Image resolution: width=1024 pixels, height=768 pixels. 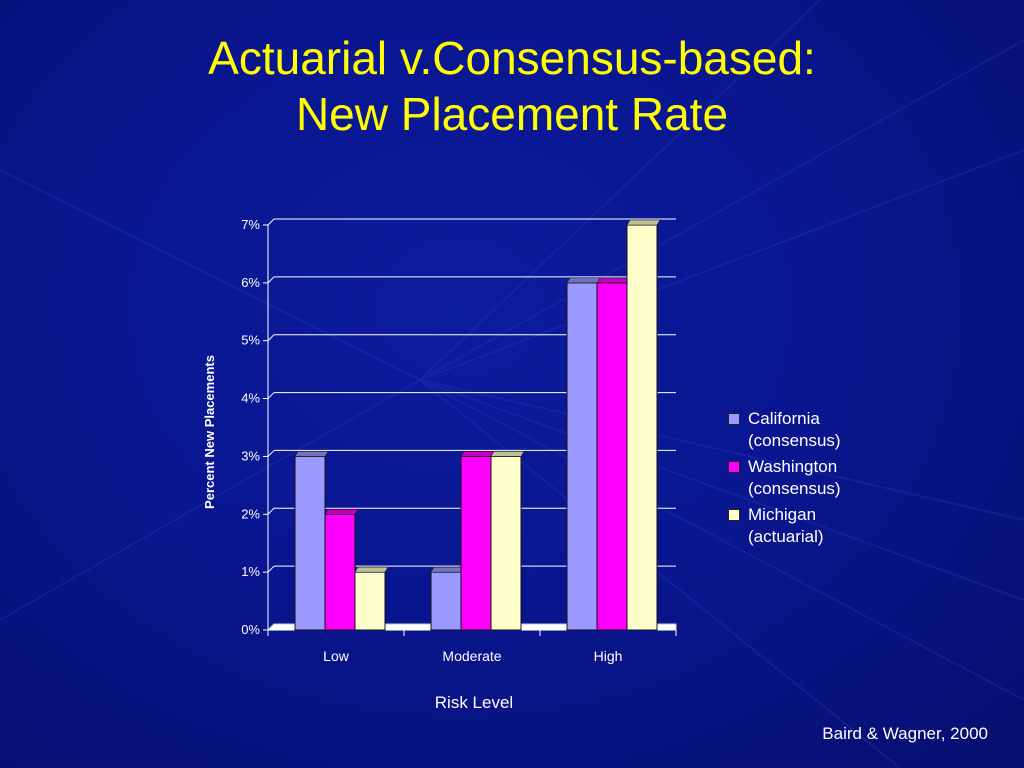 I want to click on y-tick-label: 6%, so click(x=250, y=282).